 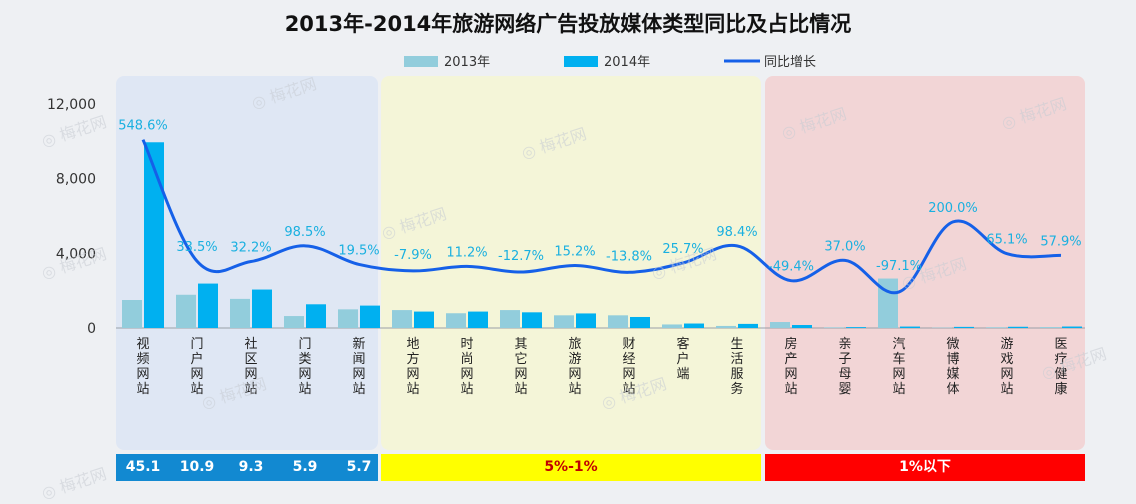 I want to click on legend-label: 2013年, so click(x=467, y=62).